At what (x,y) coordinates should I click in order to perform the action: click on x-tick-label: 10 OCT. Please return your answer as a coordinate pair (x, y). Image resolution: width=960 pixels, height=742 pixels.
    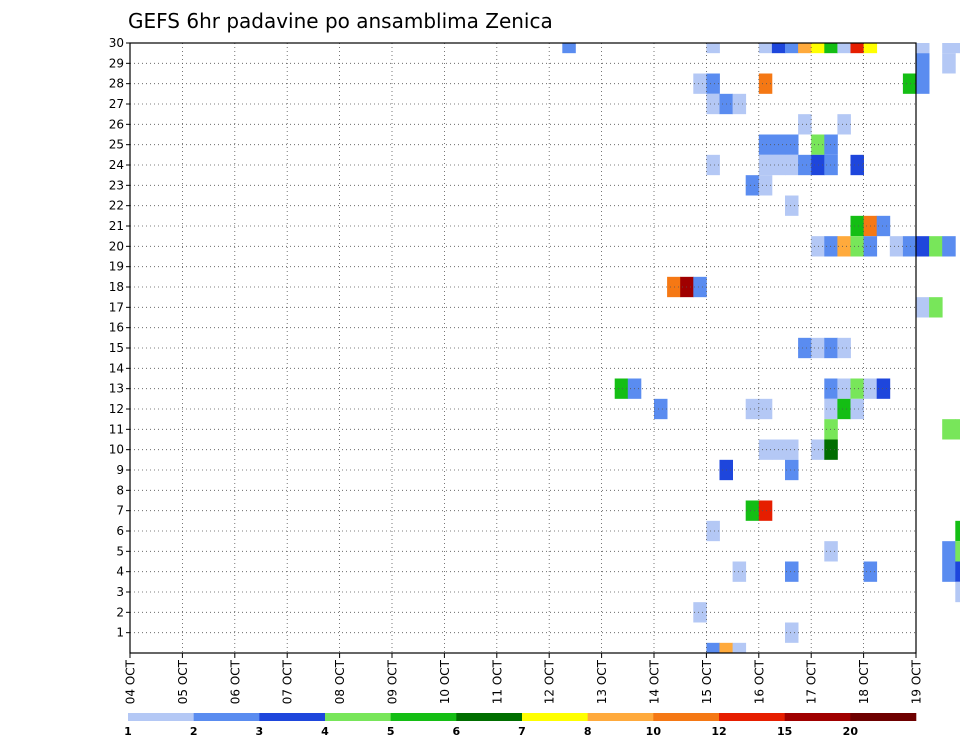
    Looking at the image, I should click on (445, 681).